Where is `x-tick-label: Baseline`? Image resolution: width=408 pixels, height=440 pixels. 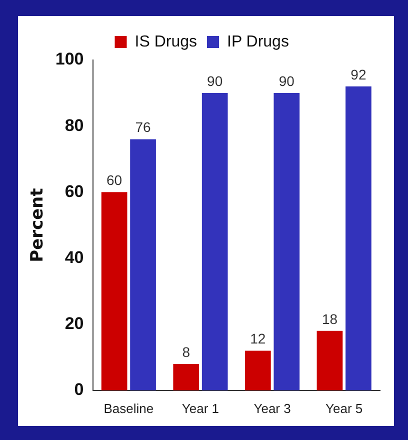
x-tick-label: Baseline is located at coordinates (129, 408).